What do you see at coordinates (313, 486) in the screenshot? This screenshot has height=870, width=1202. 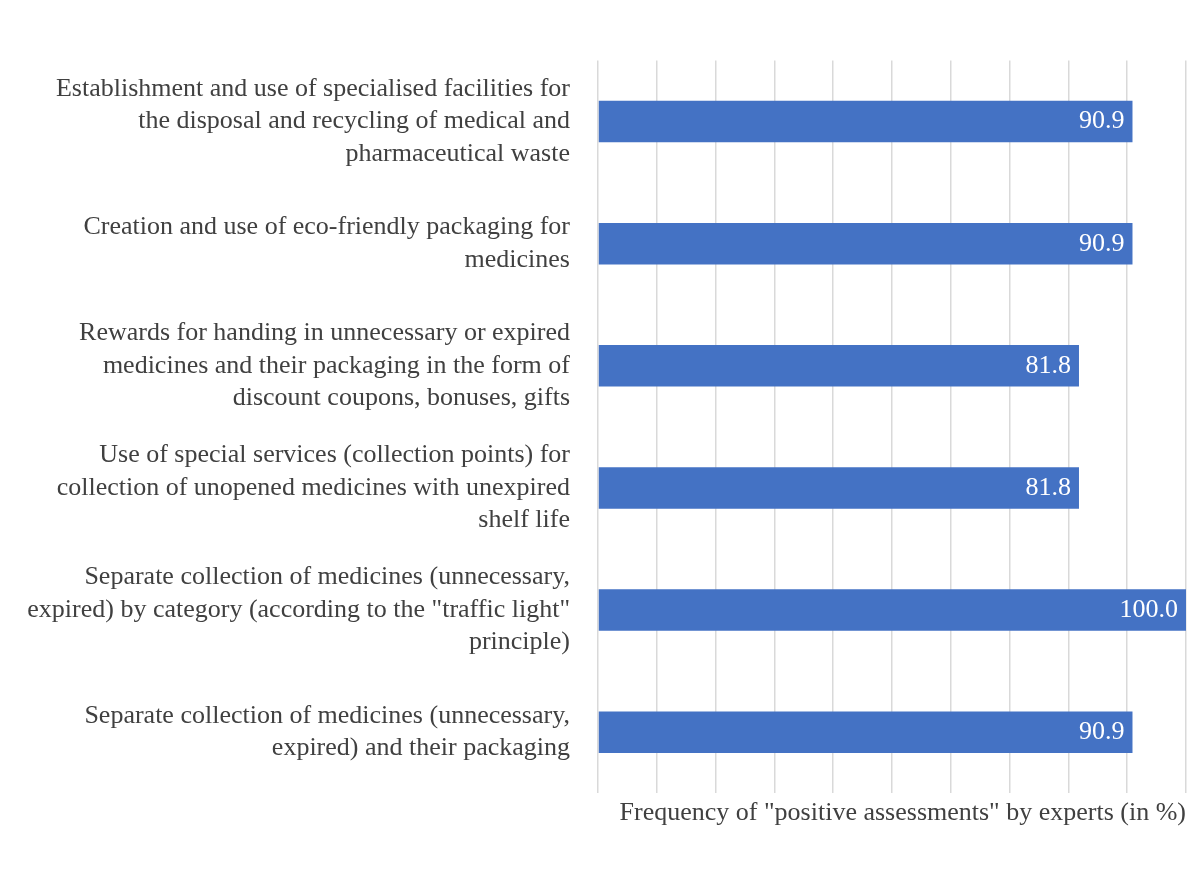 I see `y-tick-label: Use of special services (collection points) for collection of unopened medicines with unexpired shelf life` at bounding box center [313, 486].